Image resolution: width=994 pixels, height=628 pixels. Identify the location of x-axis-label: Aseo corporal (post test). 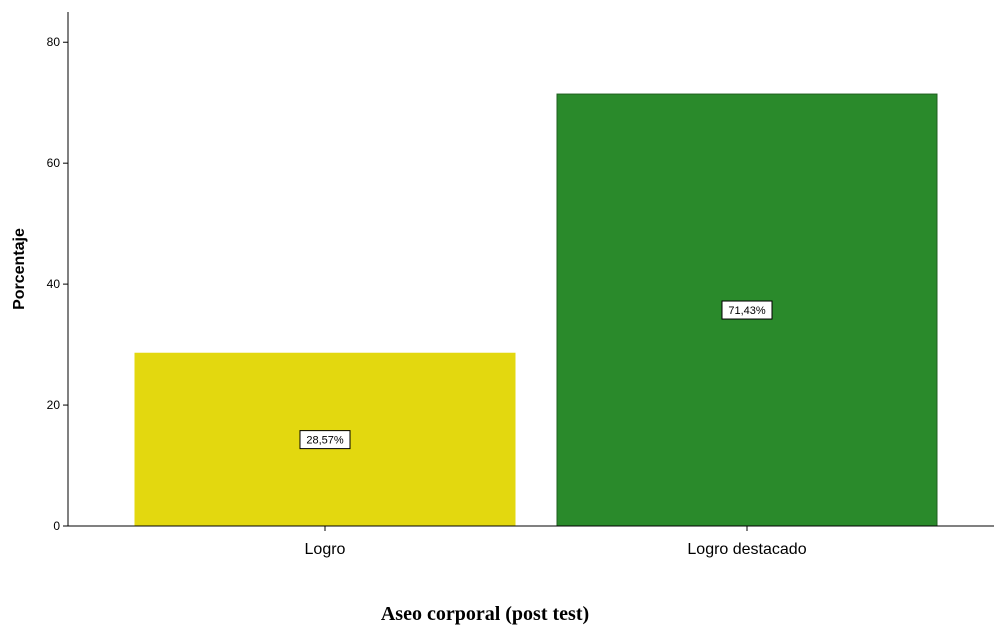
(485, 614).